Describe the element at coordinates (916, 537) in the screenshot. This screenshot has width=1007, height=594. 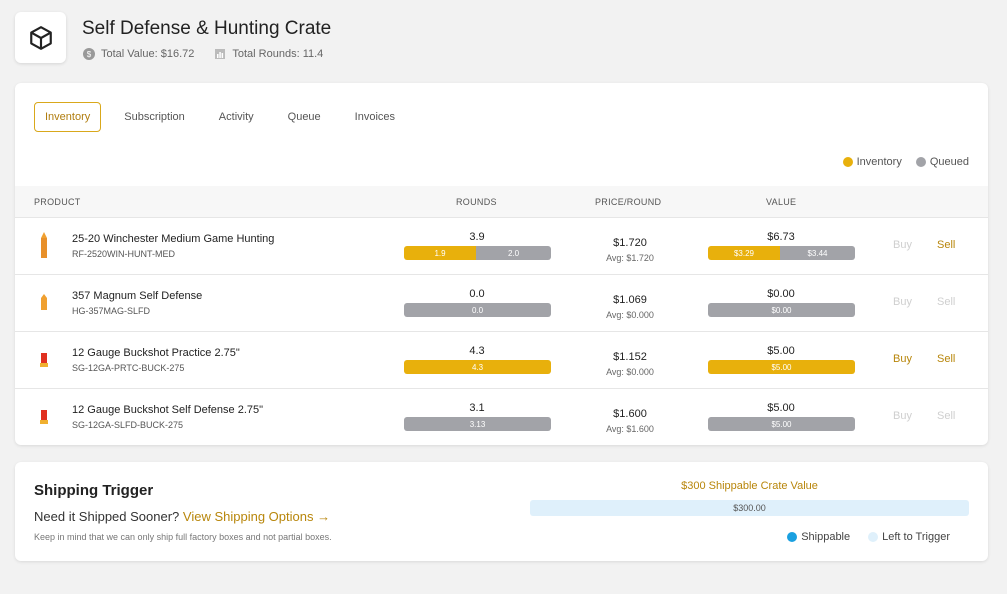
I see `legend-left-to-trigger: Left to Trigger` at that location.